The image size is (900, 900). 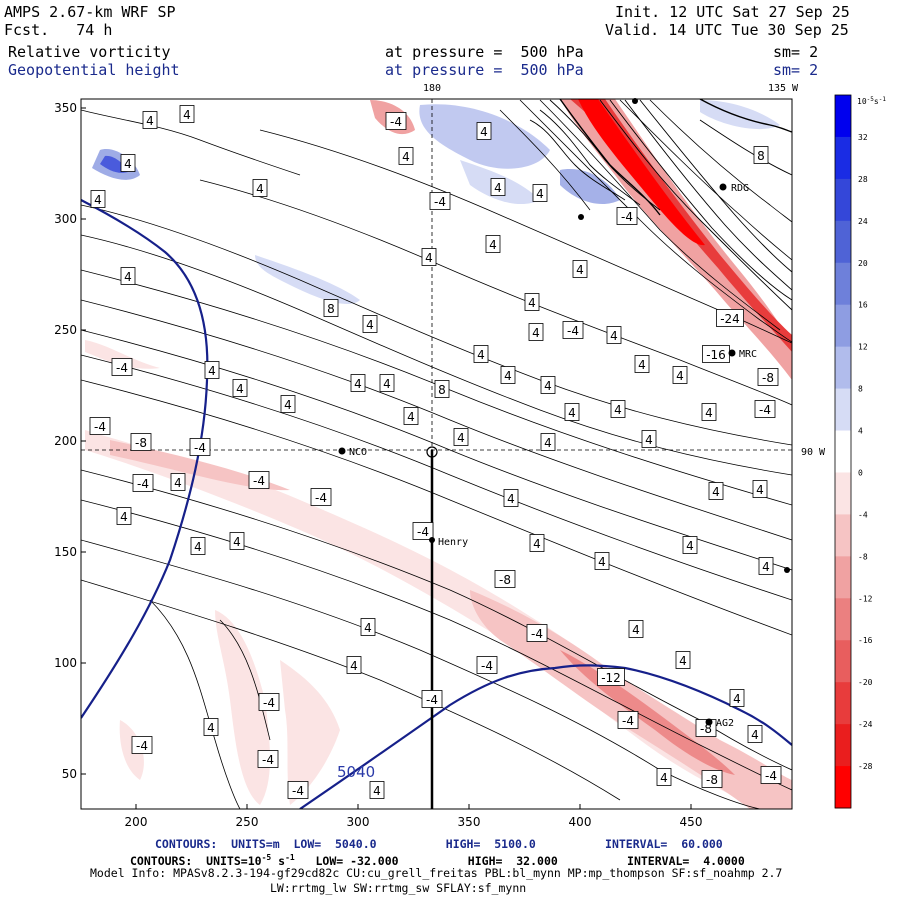 What do you see at coordinates (581, 217) in the screenshot?
I see `station-dot-coast` at bounding box center [581, 217].